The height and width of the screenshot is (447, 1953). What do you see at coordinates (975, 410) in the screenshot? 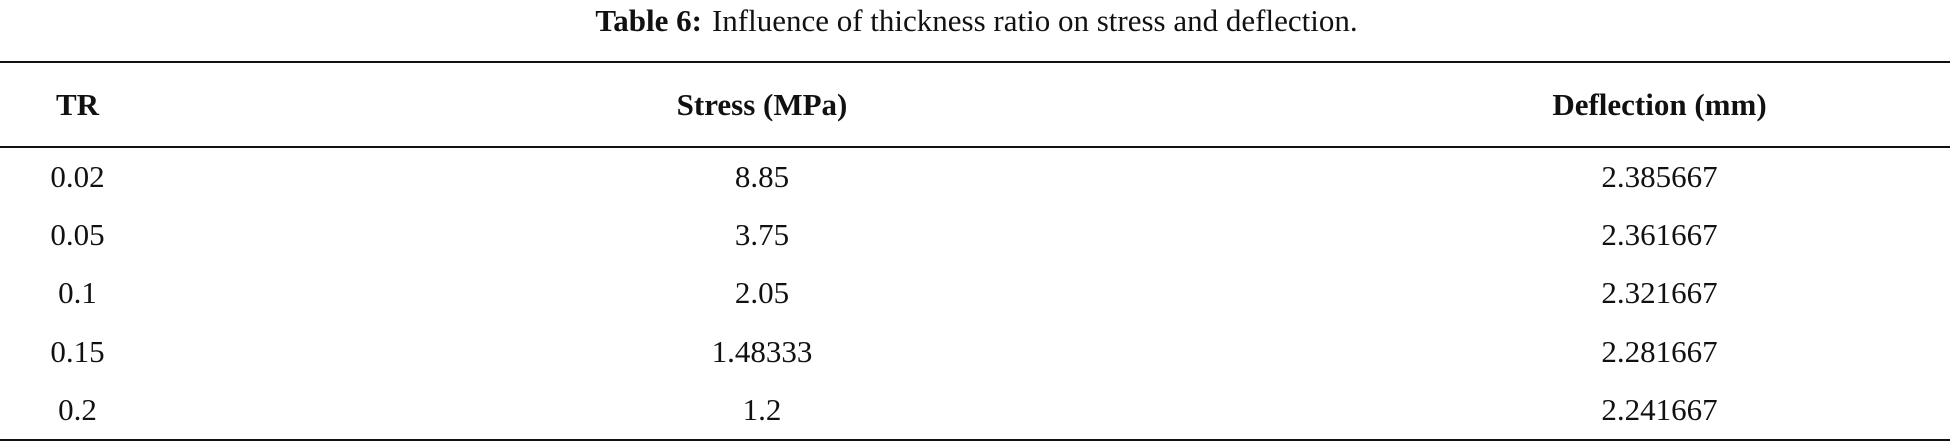
I see `table-row: 0.2 1.2 2.241667` at bounding box center [975, 410].